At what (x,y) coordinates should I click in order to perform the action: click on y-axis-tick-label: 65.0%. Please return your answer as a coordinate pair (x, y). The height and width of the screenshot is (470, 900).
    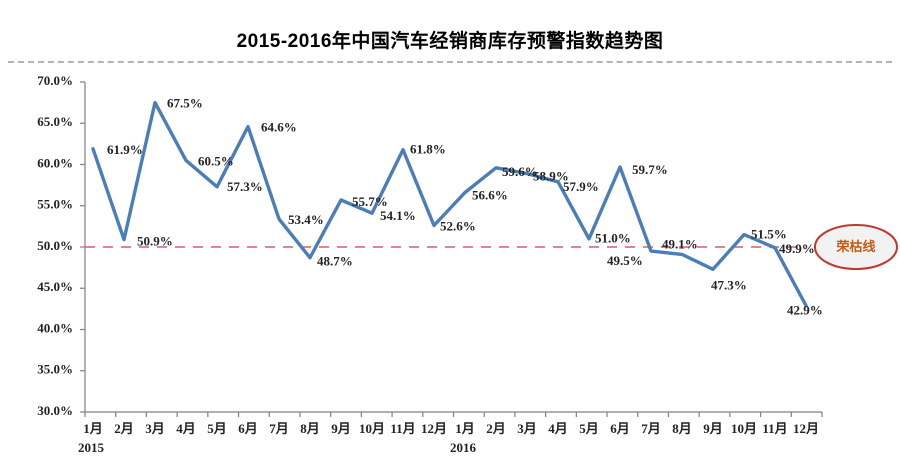
    Looking at the image, I should click on (55, 121).